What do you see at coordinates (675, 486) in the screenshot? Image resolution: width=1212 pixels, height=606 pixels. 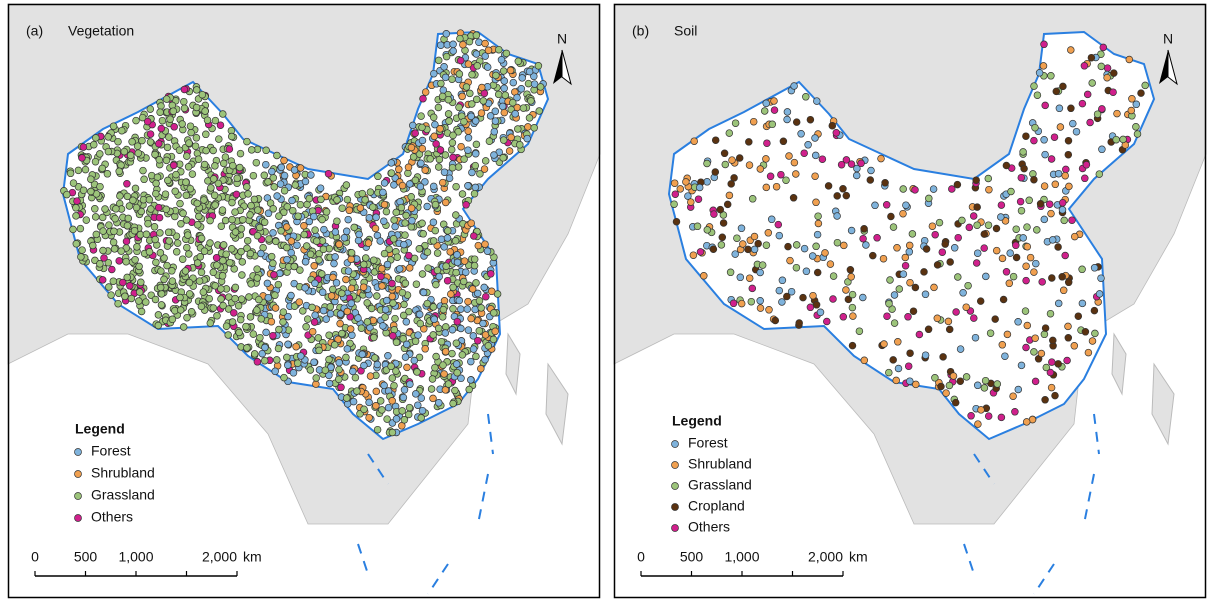 I see `legend-swatch` at bounding box center [675, 486].